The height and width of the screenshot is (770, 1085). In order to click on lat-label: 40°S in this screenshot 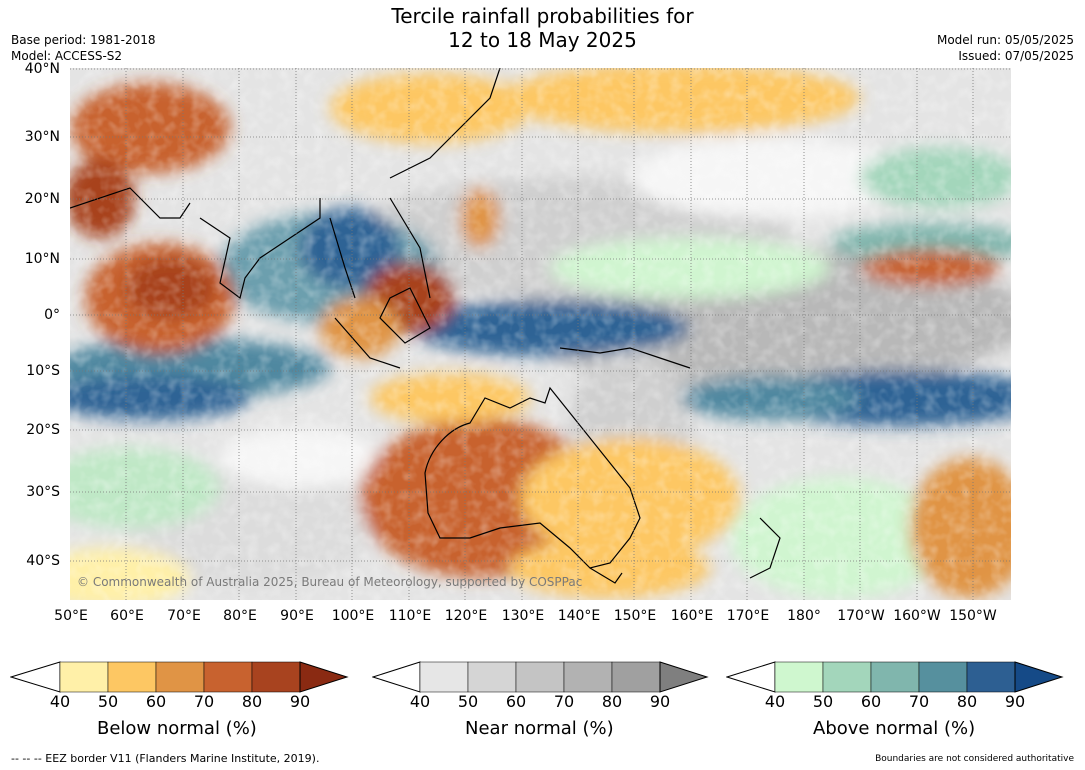, I will do `click(43, 561)`.